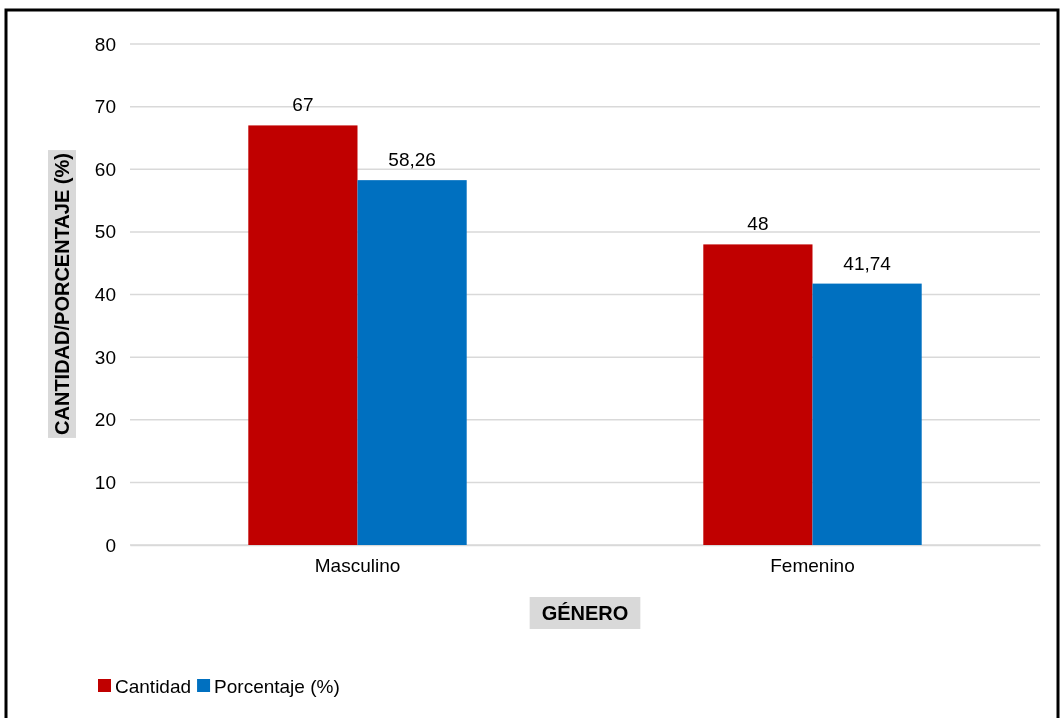 The height and width of the screenshot is (718, 1064). I want to click on y-tick-label: 30, so click(105, 357).